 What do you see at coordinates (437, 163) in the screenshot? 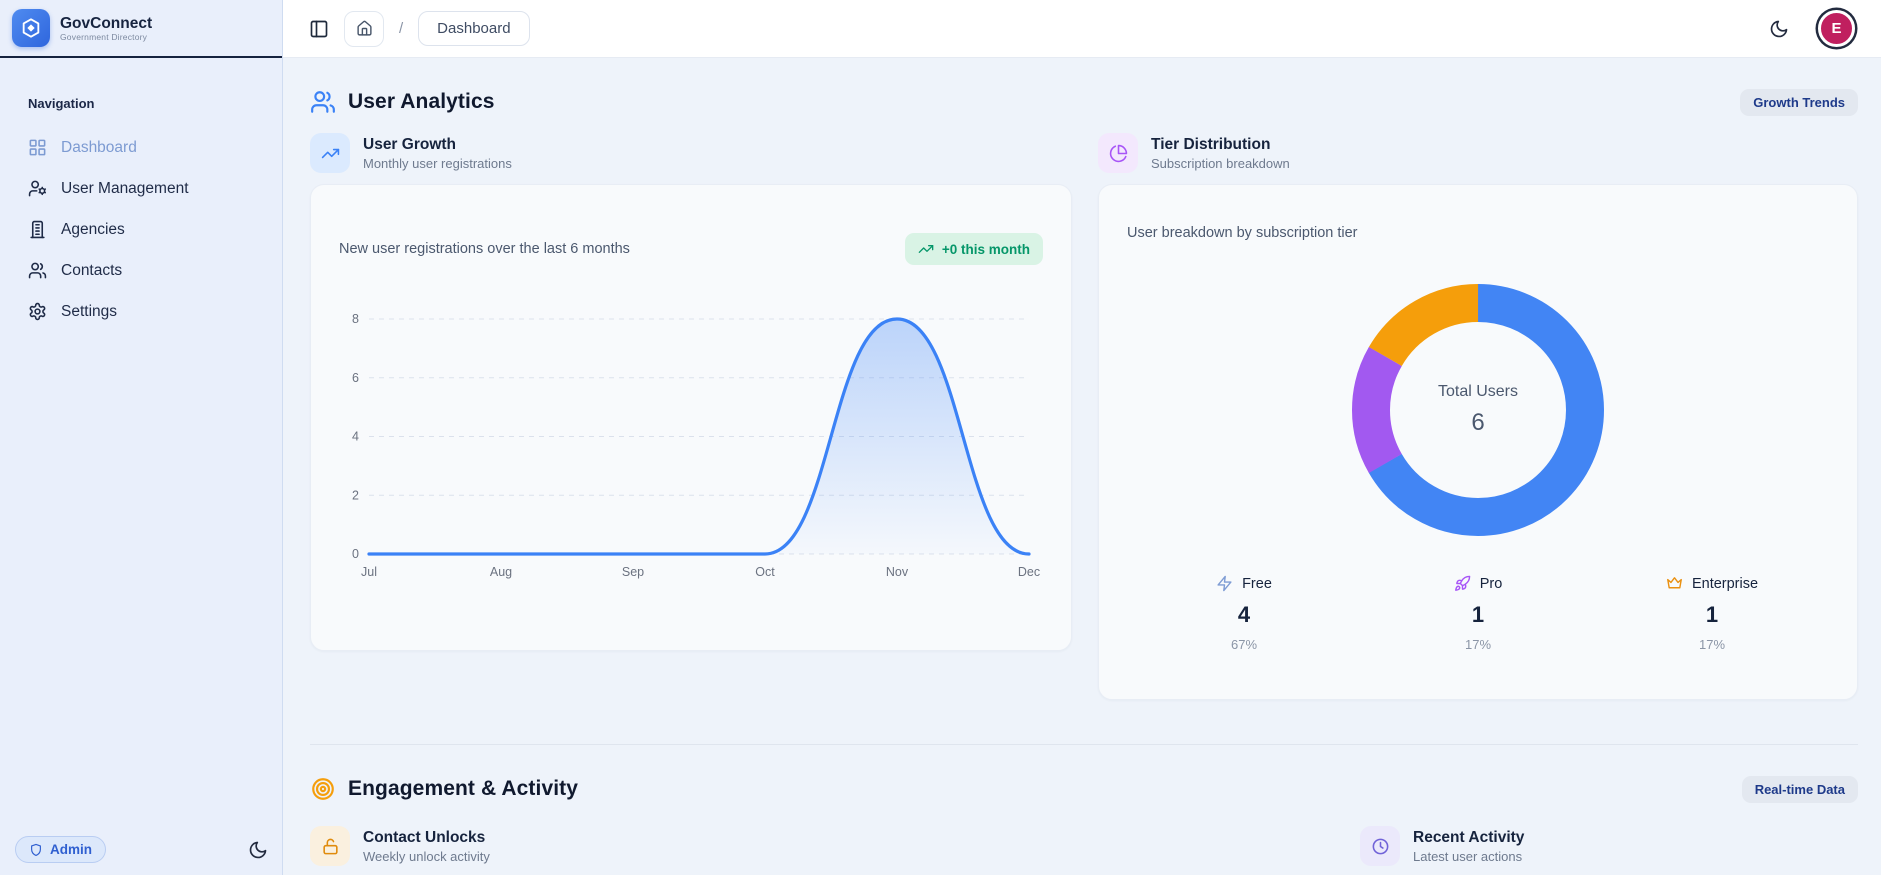
I see `user-growth-subtitle: Monthly user registrations` at bounding box center [437, 163].